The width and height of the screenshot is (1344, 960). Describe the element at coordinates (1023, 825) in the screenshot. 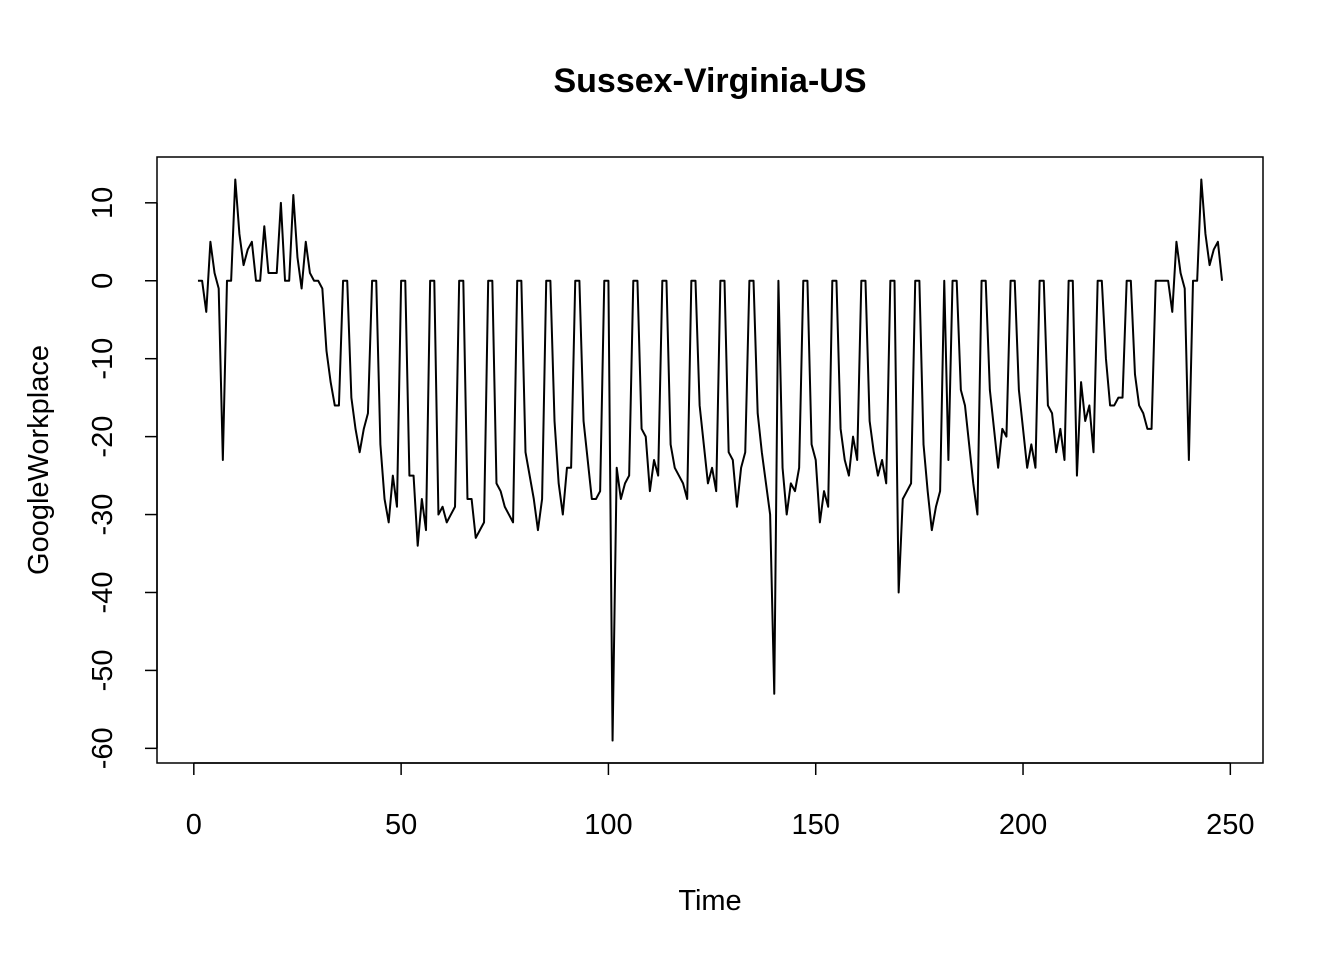

I see `x-tick-label: 200` at that location.